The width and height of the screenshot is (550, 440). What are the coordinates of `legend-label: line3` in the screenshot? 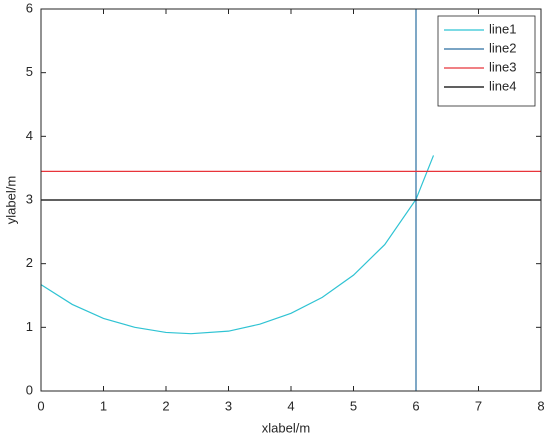 It's located at (502, 66).